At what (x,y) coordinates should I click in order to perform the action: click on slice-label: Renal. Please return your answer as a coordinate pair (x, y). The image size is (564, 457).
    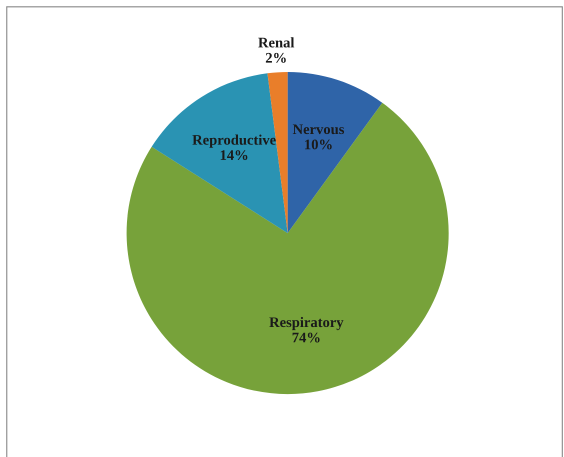
    Looking at the image, I should click on (276, 42).